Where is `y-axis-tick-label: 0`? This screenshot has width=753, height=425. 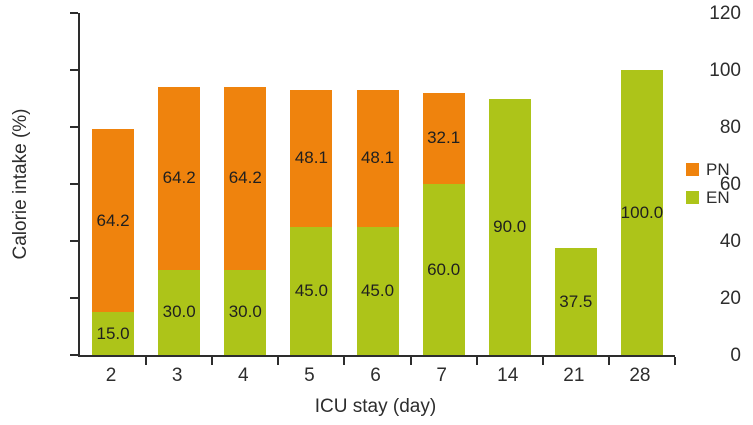
y-axis-tick-label: 0 is located at coordinates (735, 355).